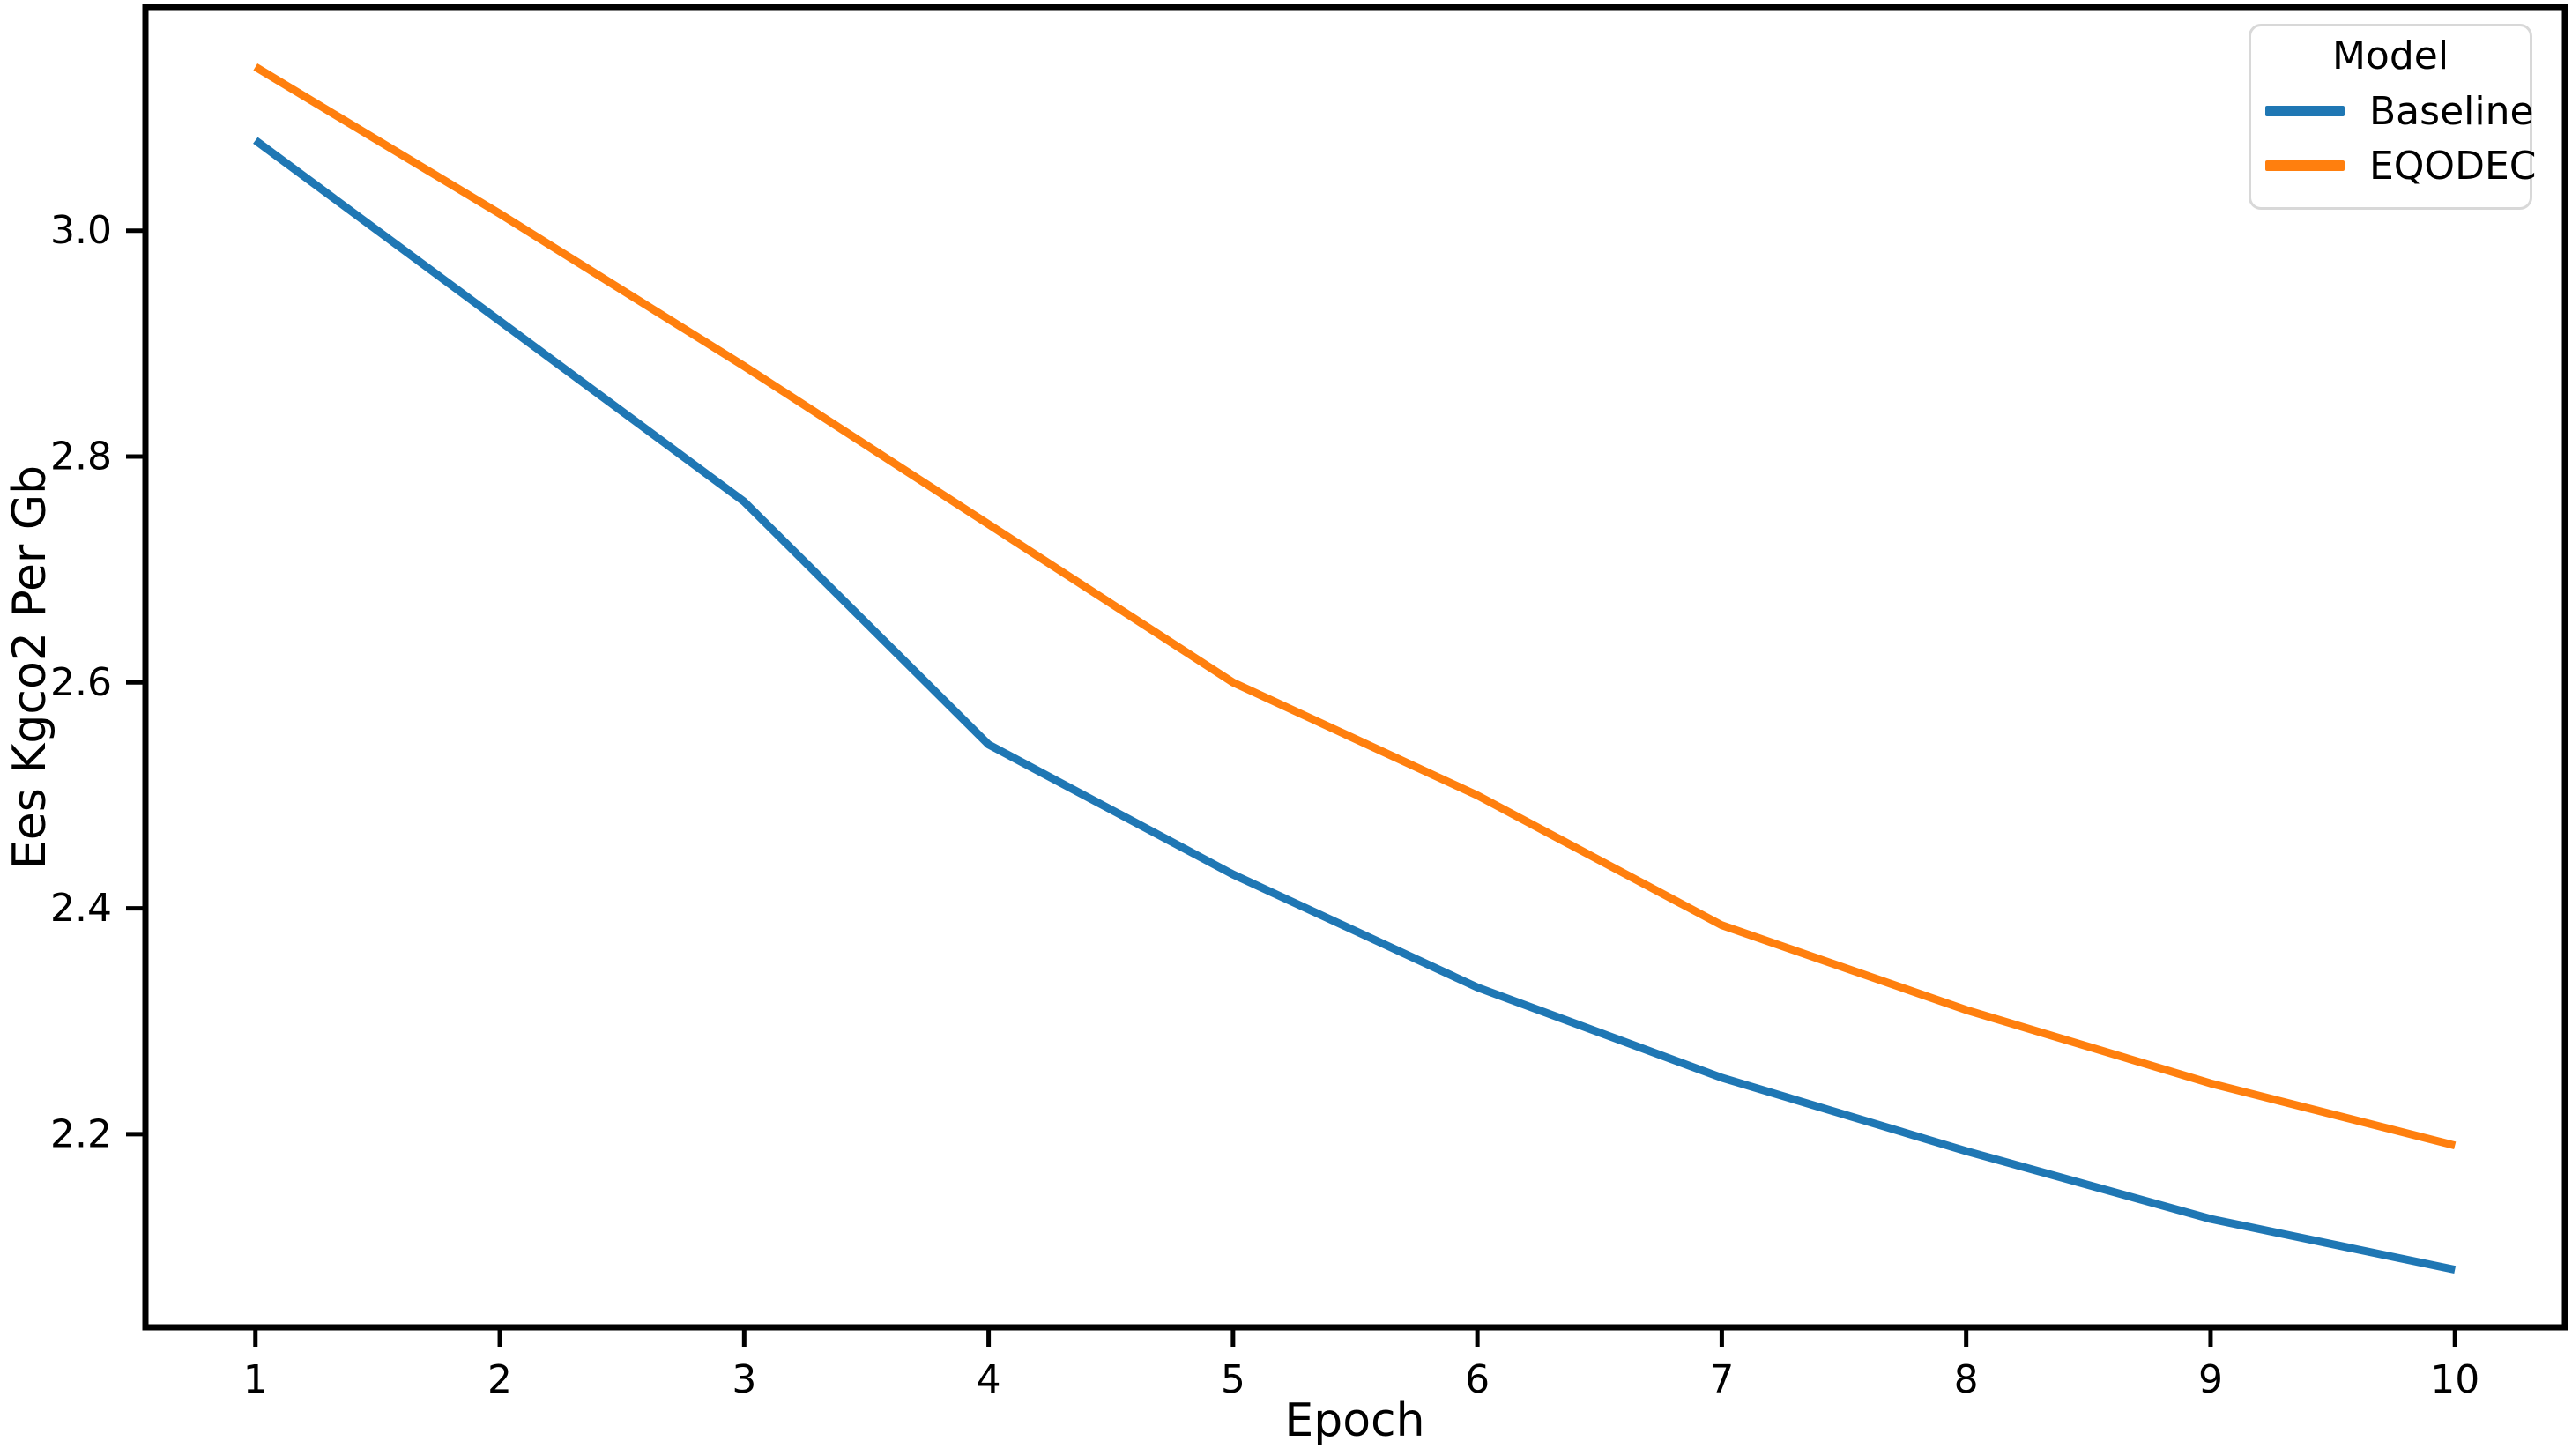 This screenshot has width=2572, height=1456. Describe the element at coordinates (1477, 1379) in the screenshot. I see `x-tick-label: 6` at that location.